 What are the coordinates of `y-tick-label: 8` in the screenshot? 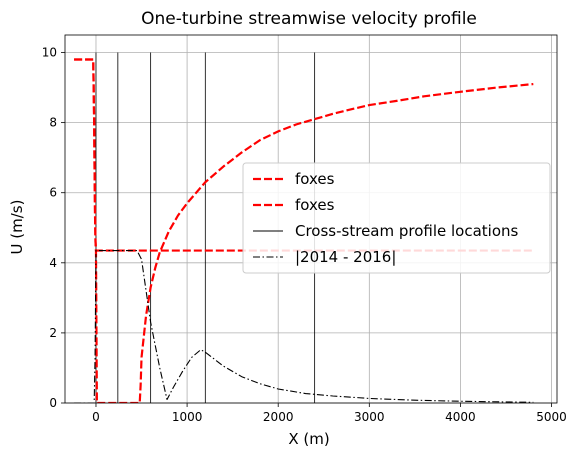 It's located at (53, 123).